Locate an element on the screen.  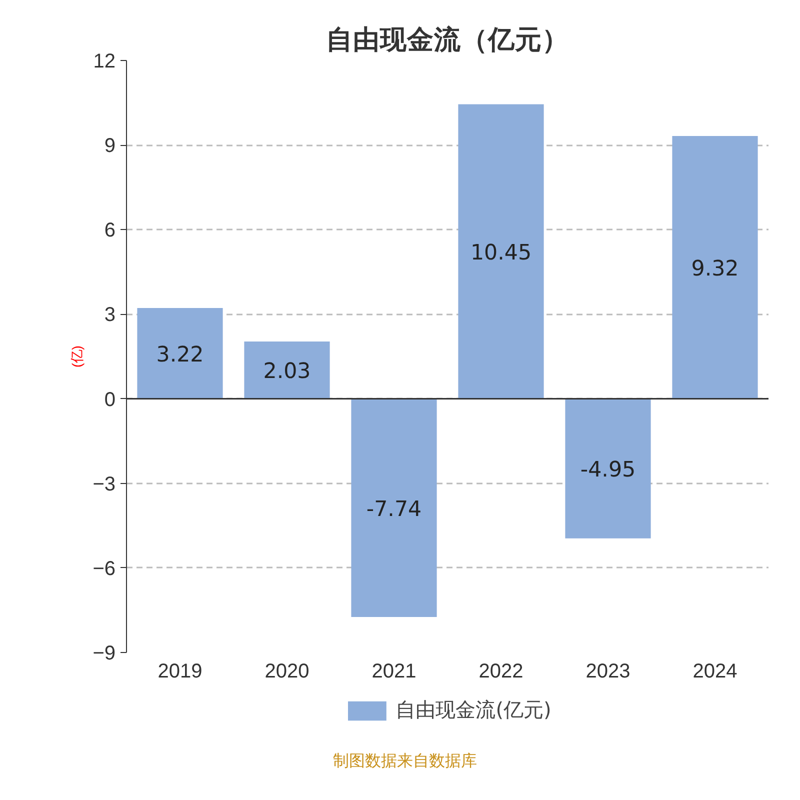
data-label: 10.45 is located at coordinates (501, 253).